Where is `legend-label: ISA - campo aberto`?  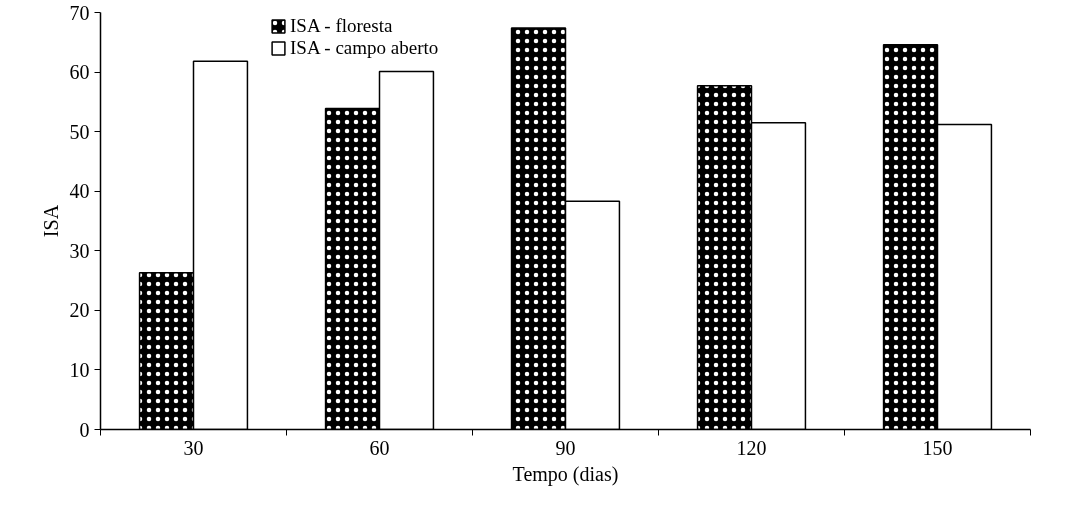 legend-label: ISA - campo aberto is located at coordinates (364, 48).